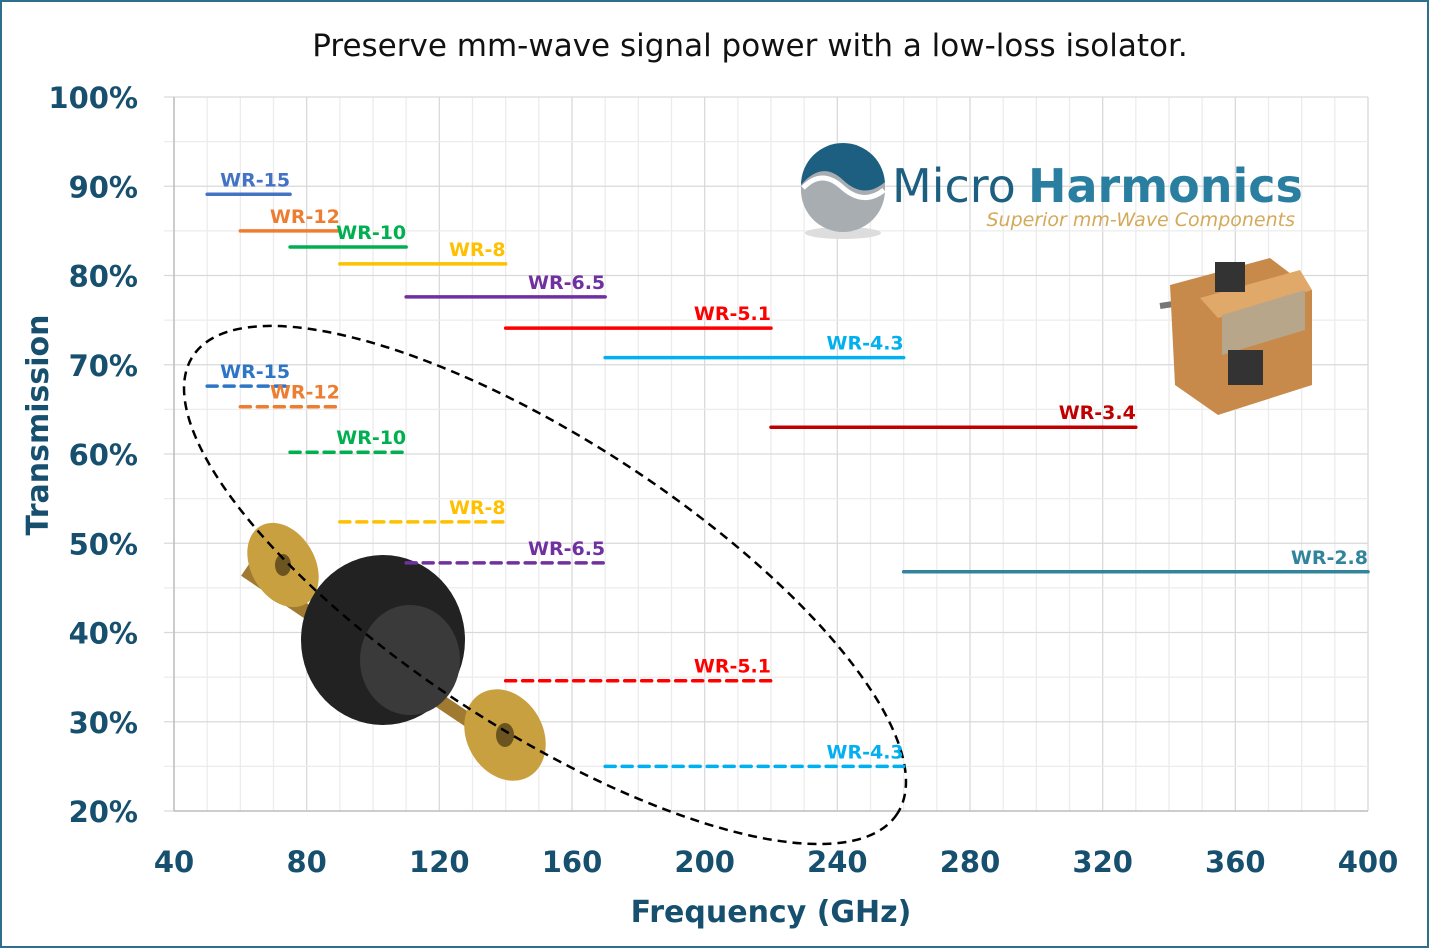 Image resolution: width=1429 pixels, height=948 pixels. I want to click on y-tick-label: 80%, so click(103, 277).